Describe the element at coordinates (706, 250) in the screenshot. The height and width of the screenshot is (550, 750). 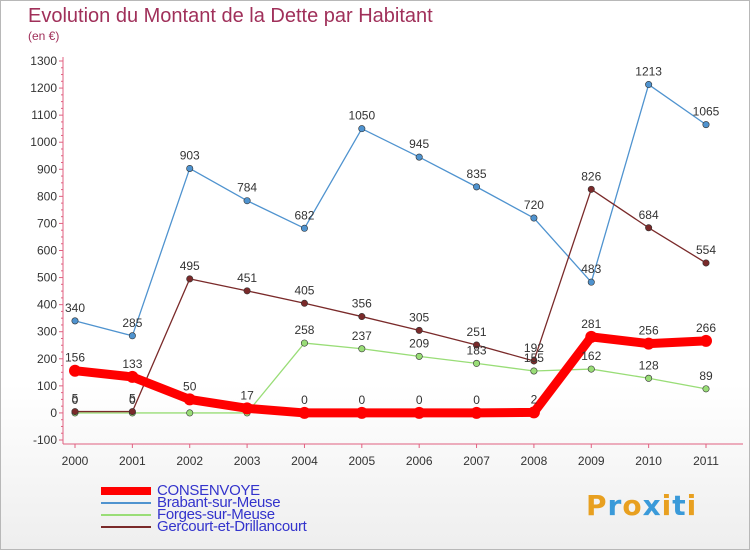
I see `data-label: 554` at that location.